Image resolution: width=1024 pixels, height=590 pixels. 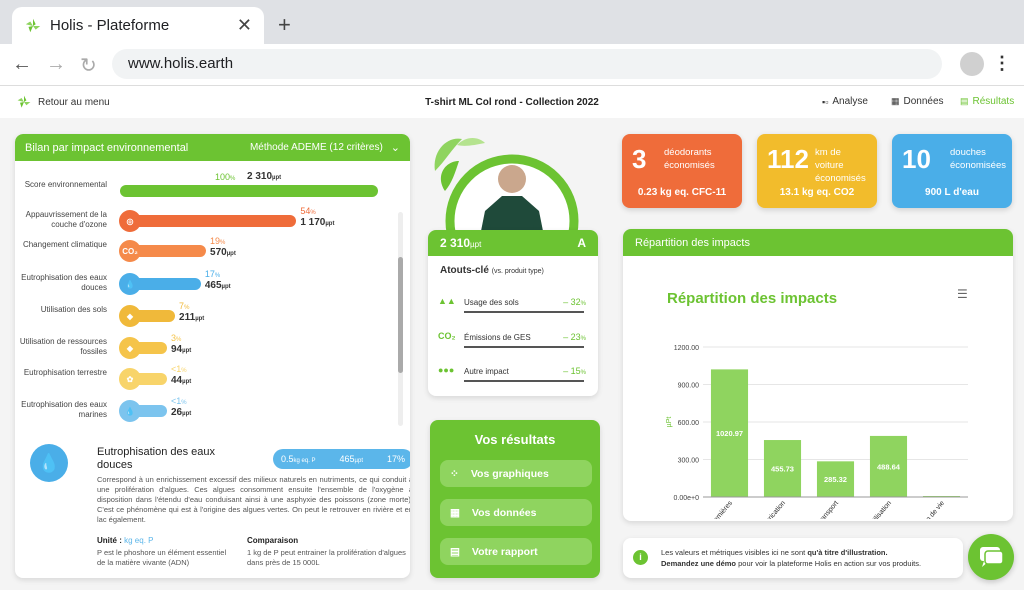 I want to click on stat-sub: 0.23 kg eq. CFC-11, so click(x=682, y=192).